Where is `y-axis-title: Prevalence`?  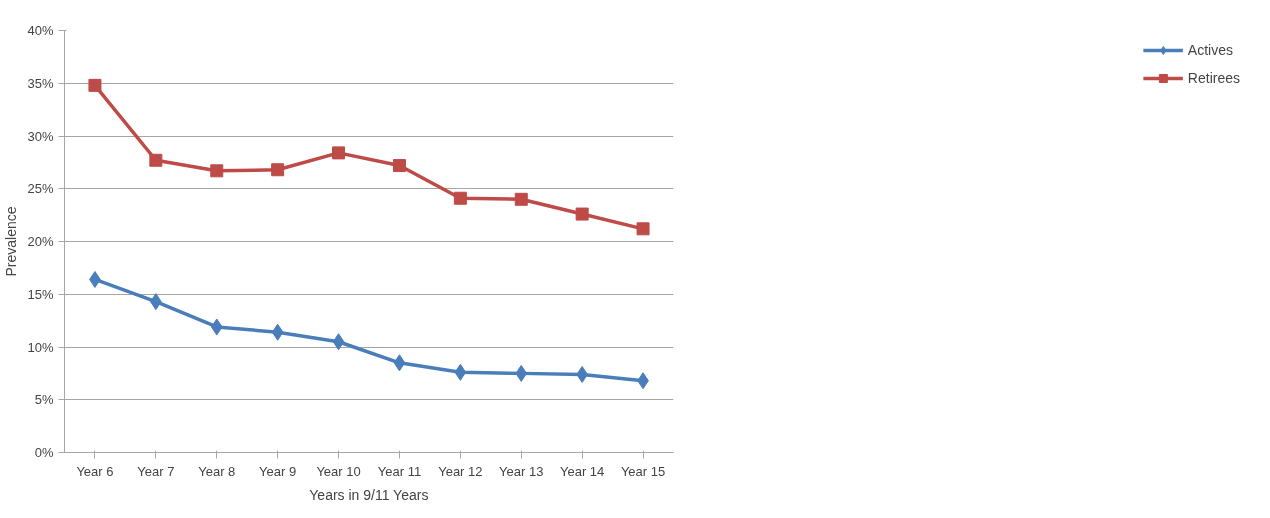
y-axis-title: Prevalence is located at coordinates (11, 241).